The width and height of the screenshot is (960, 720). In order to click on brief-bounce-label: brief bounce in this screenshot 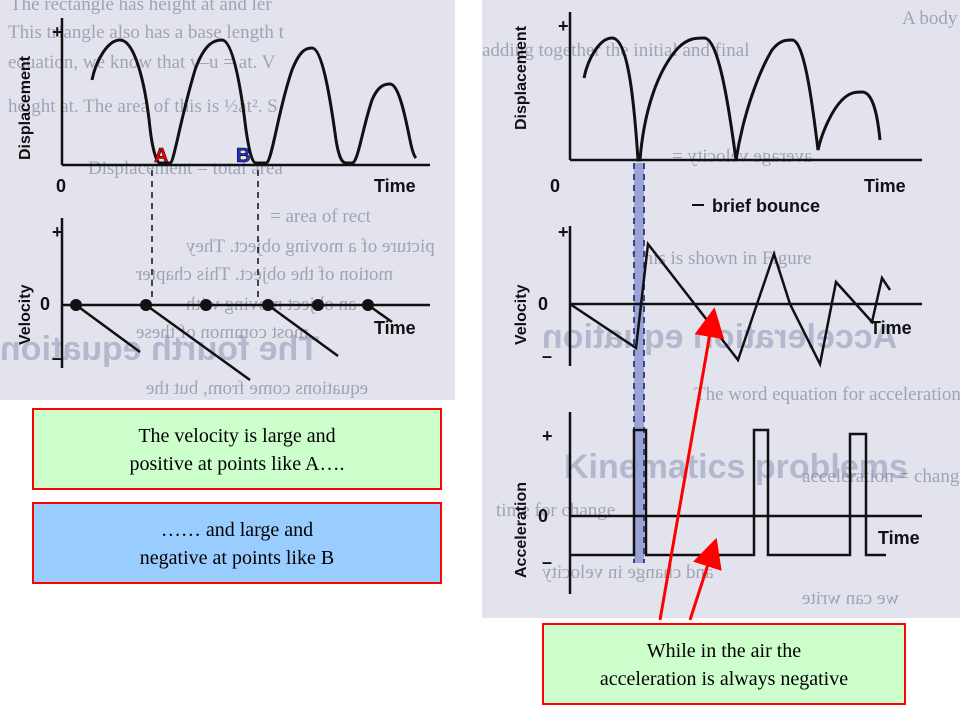, I will do `click(766, 206)`.